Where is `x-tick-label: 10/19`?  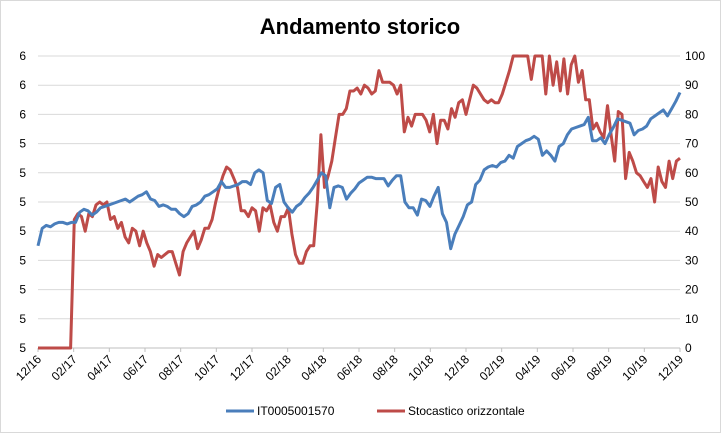
x-tick-label: 10/19 is located at coordinates (634, 367).